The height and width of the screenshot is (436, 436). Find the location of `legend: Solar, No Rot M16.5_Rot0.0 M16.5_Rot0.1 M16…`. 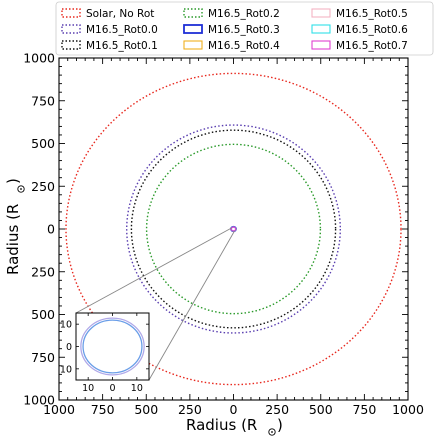

legend: Solar, No Rot M16.5_Rot0.0 M16.5_Rot0.1 M16… is located at coordinates (244, 28).